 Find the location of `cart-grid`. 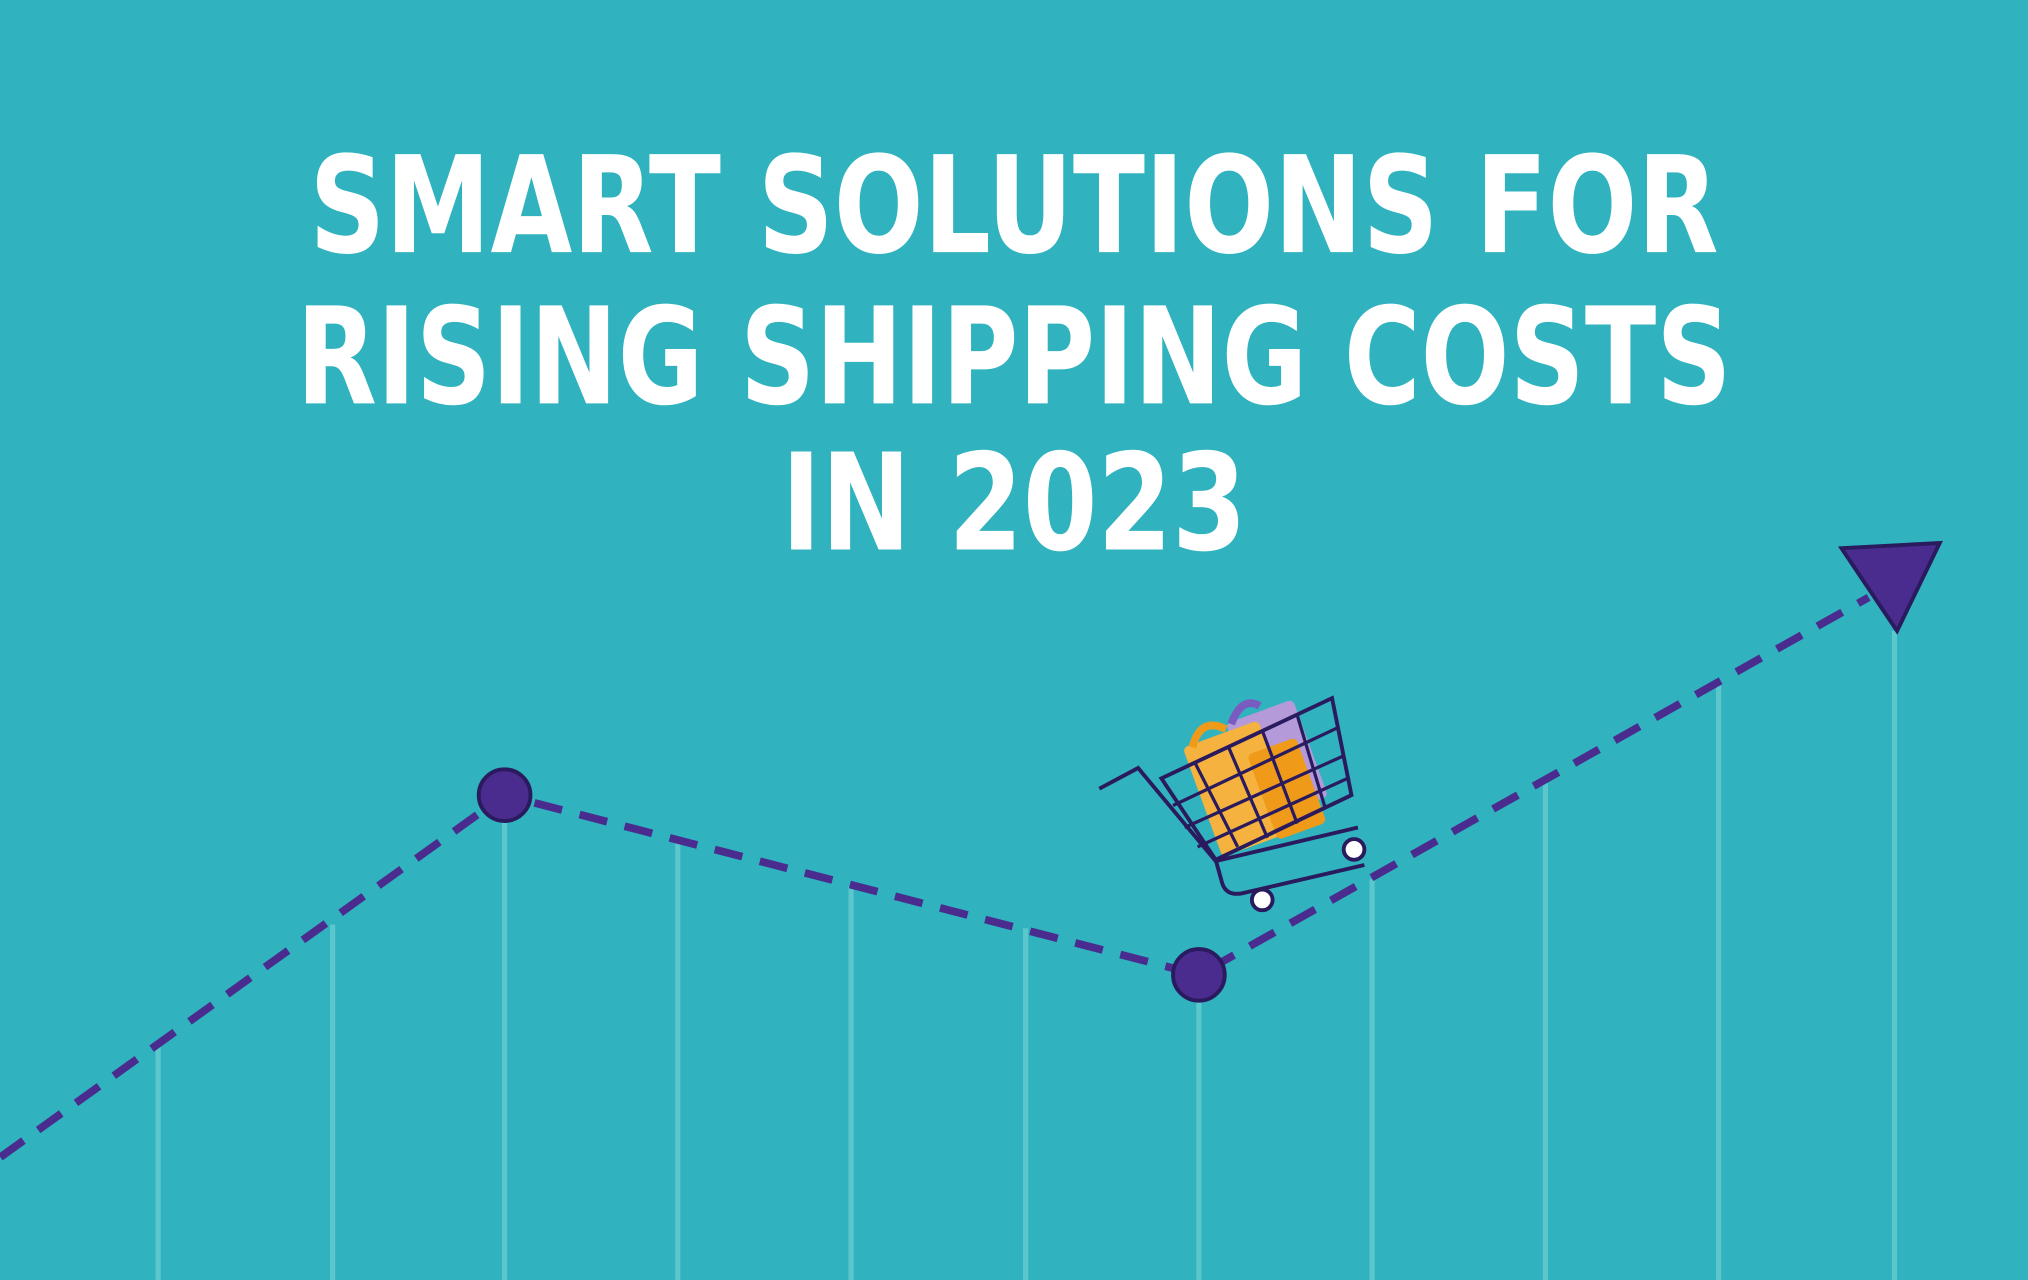

cart-grid is located at coordinates (1260, 781).